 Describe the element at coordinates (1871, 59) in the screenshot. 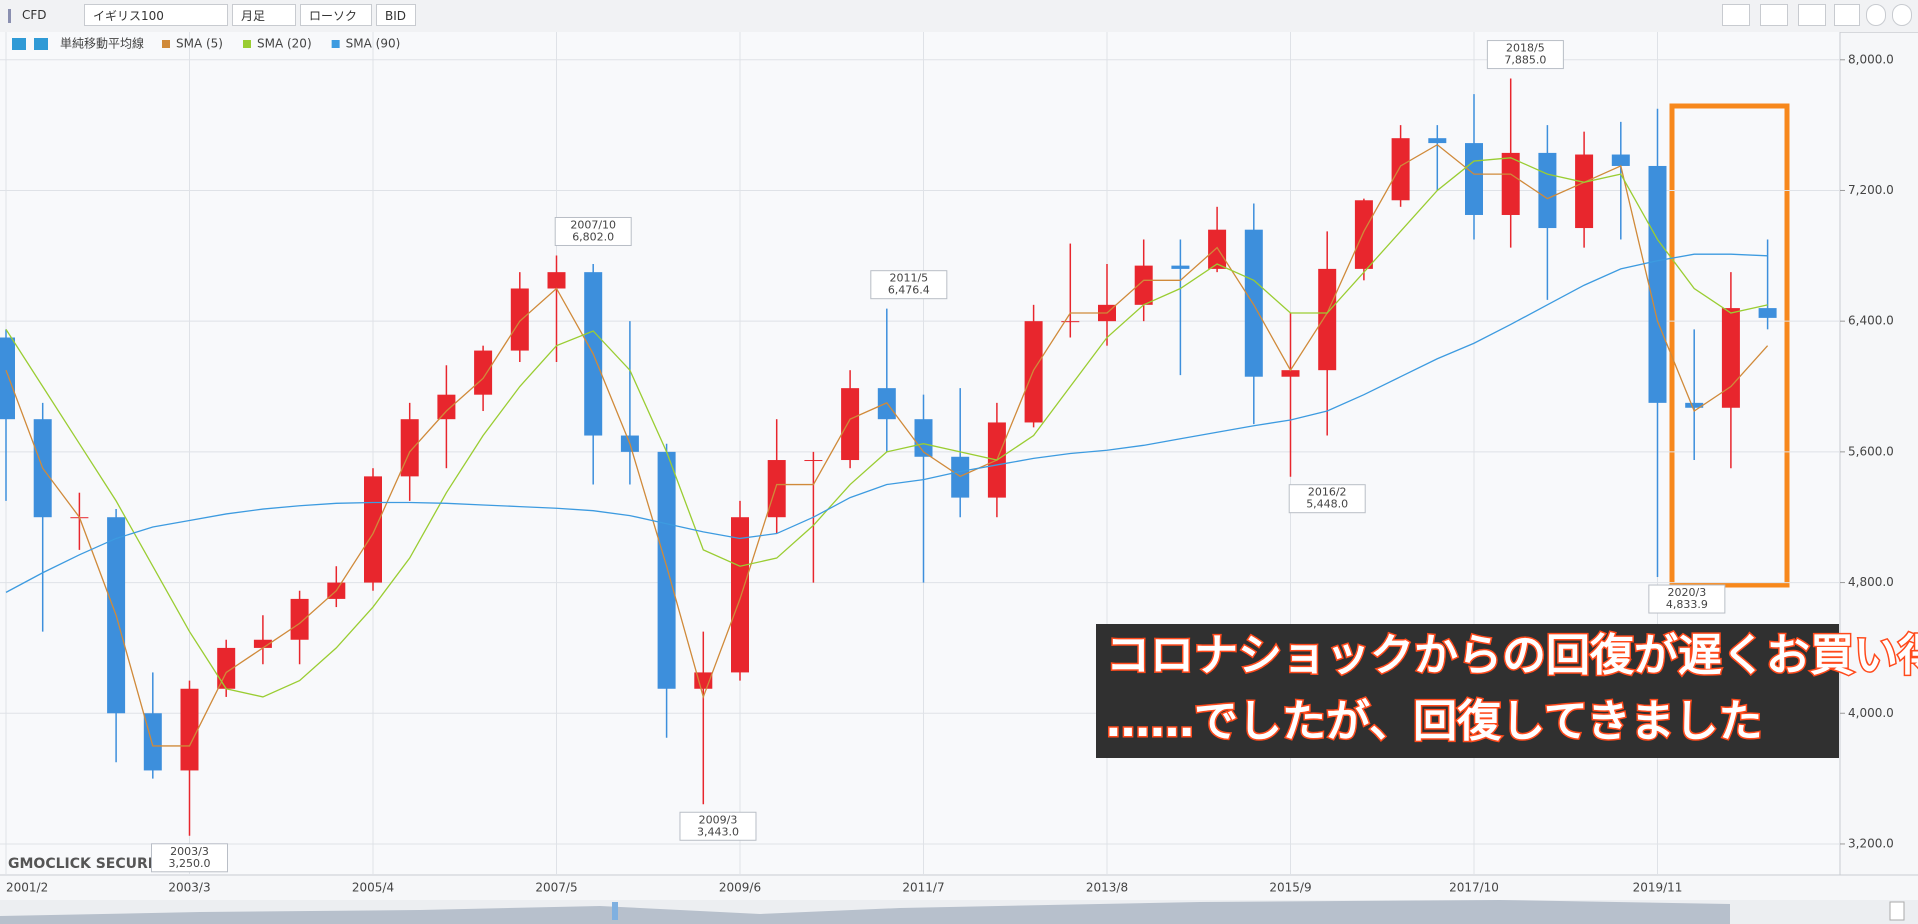

I see `y-tick-label: 8,000.0` at that location.